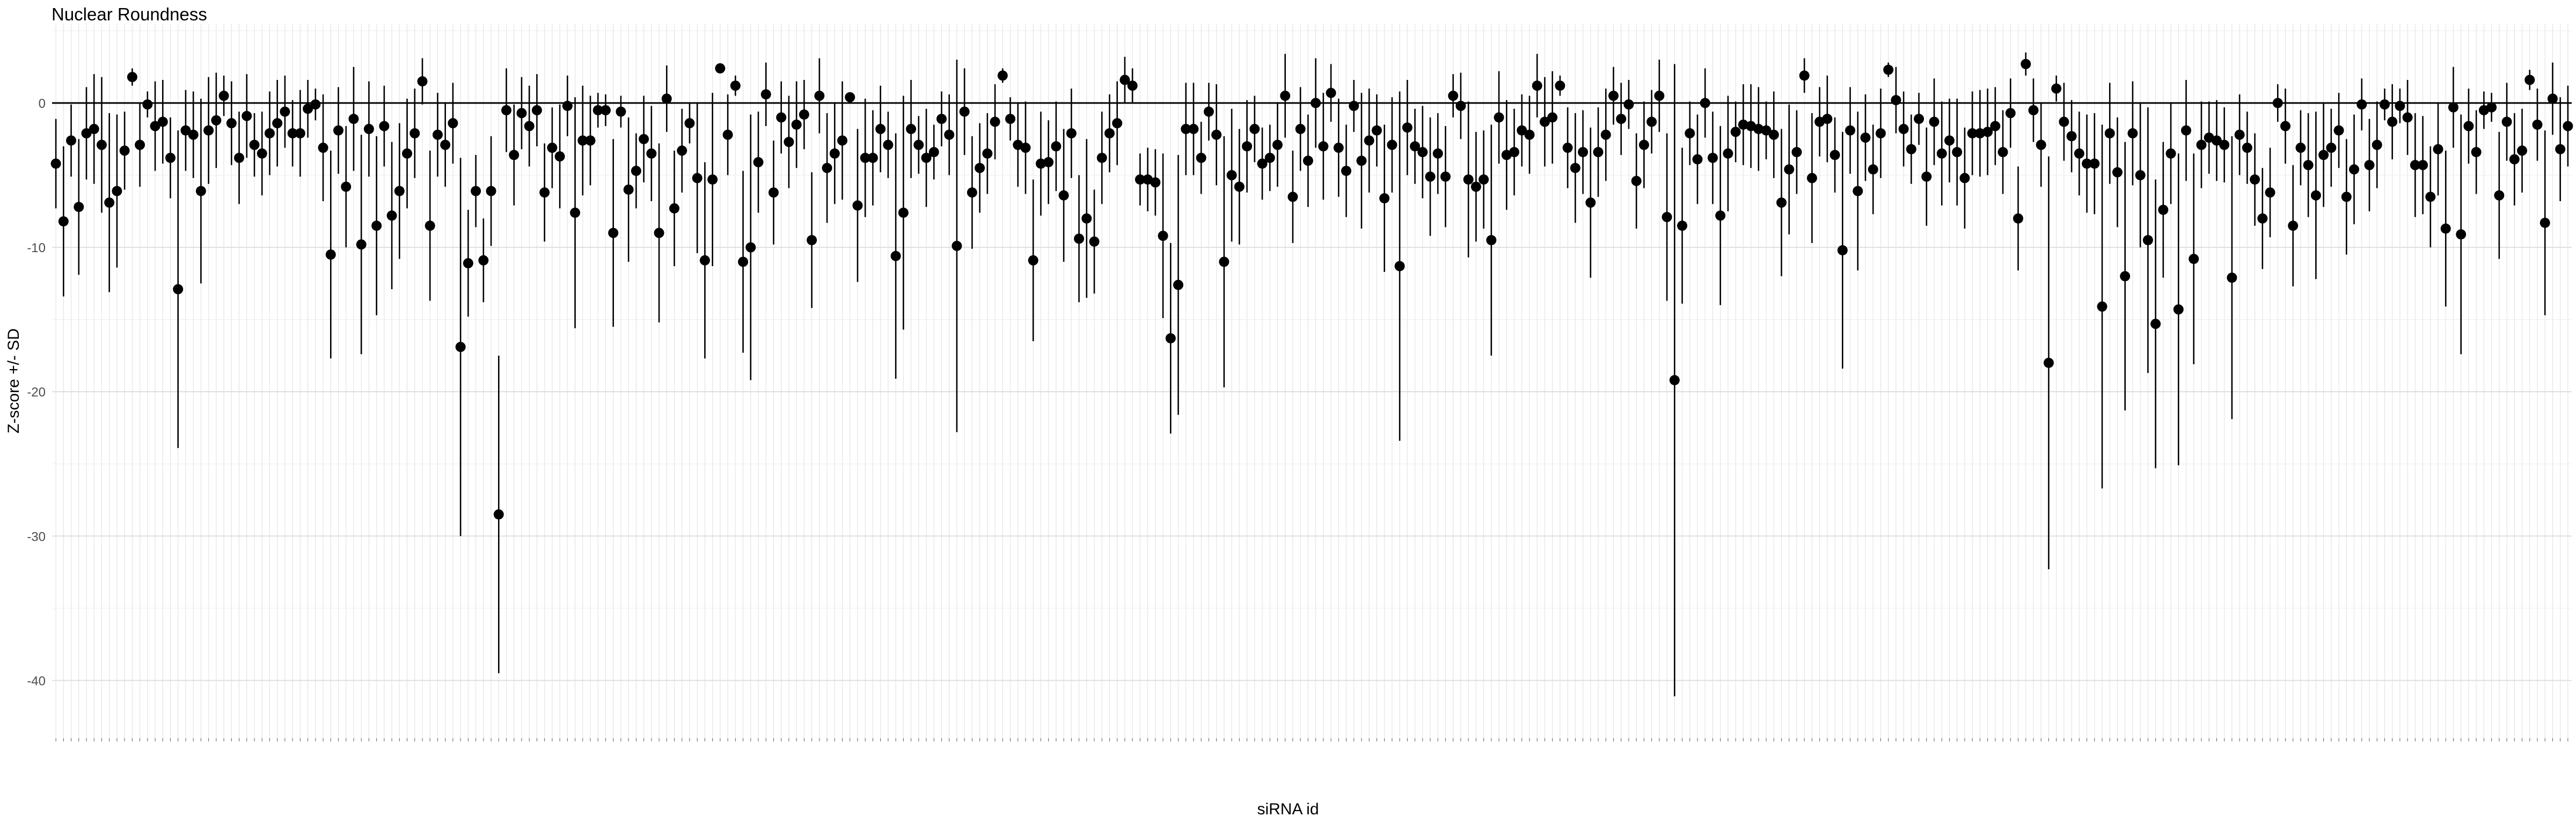  Describe the element at coordinates (42, 104) in the screenshot. I see `y-tick-label: 0` at that location.